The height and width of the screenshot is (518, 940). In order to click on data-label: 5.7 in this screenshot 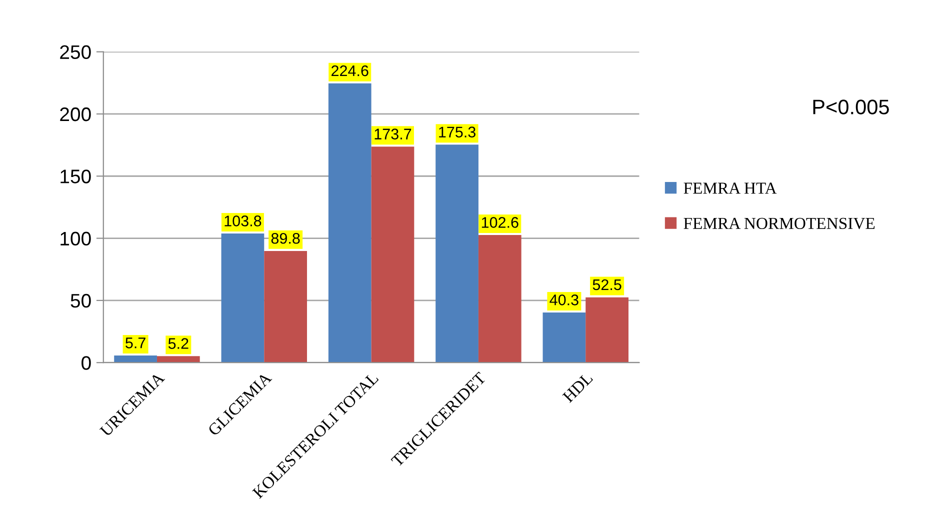, I will do `click(136, 343)`.